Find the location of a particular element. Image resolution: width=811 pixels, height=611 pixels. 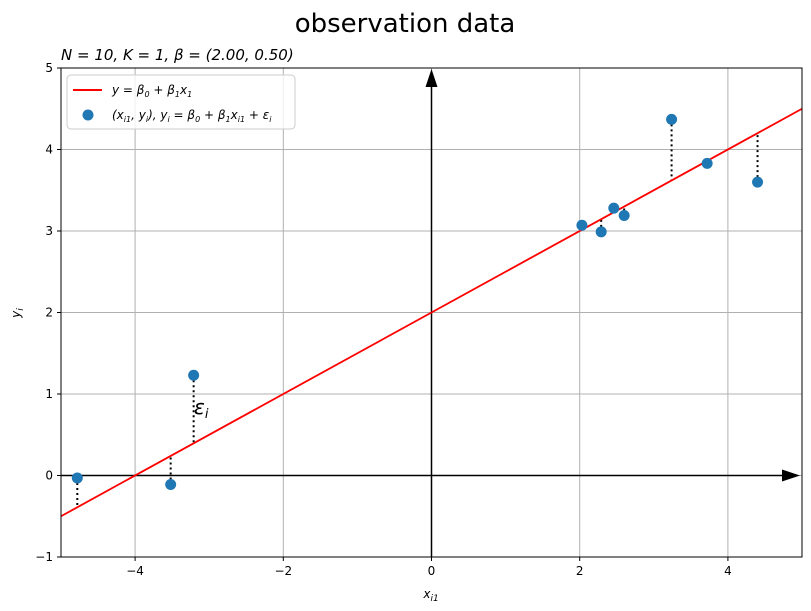

y-tick-label: 4 is located at coordinates (49, 150).